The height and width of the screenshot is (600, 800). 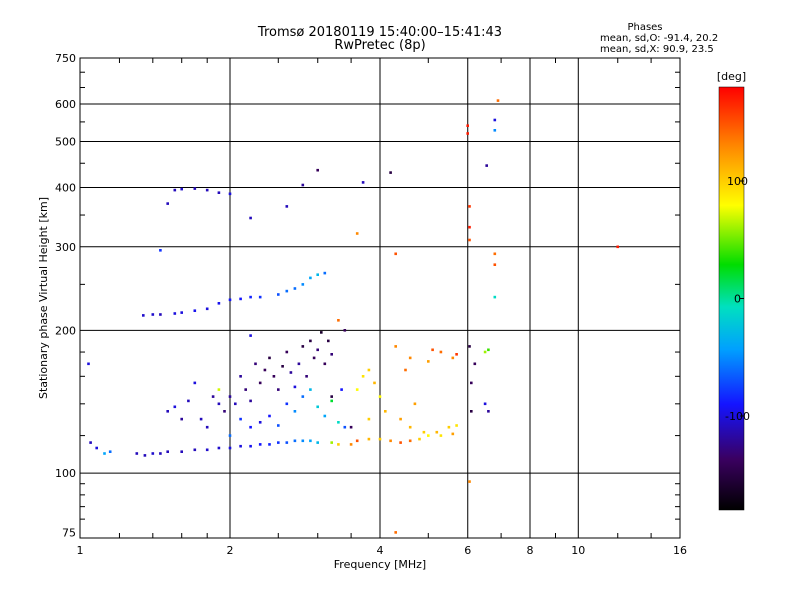 I want to click on x-tick-label: 1, so click(x=80, y=550).